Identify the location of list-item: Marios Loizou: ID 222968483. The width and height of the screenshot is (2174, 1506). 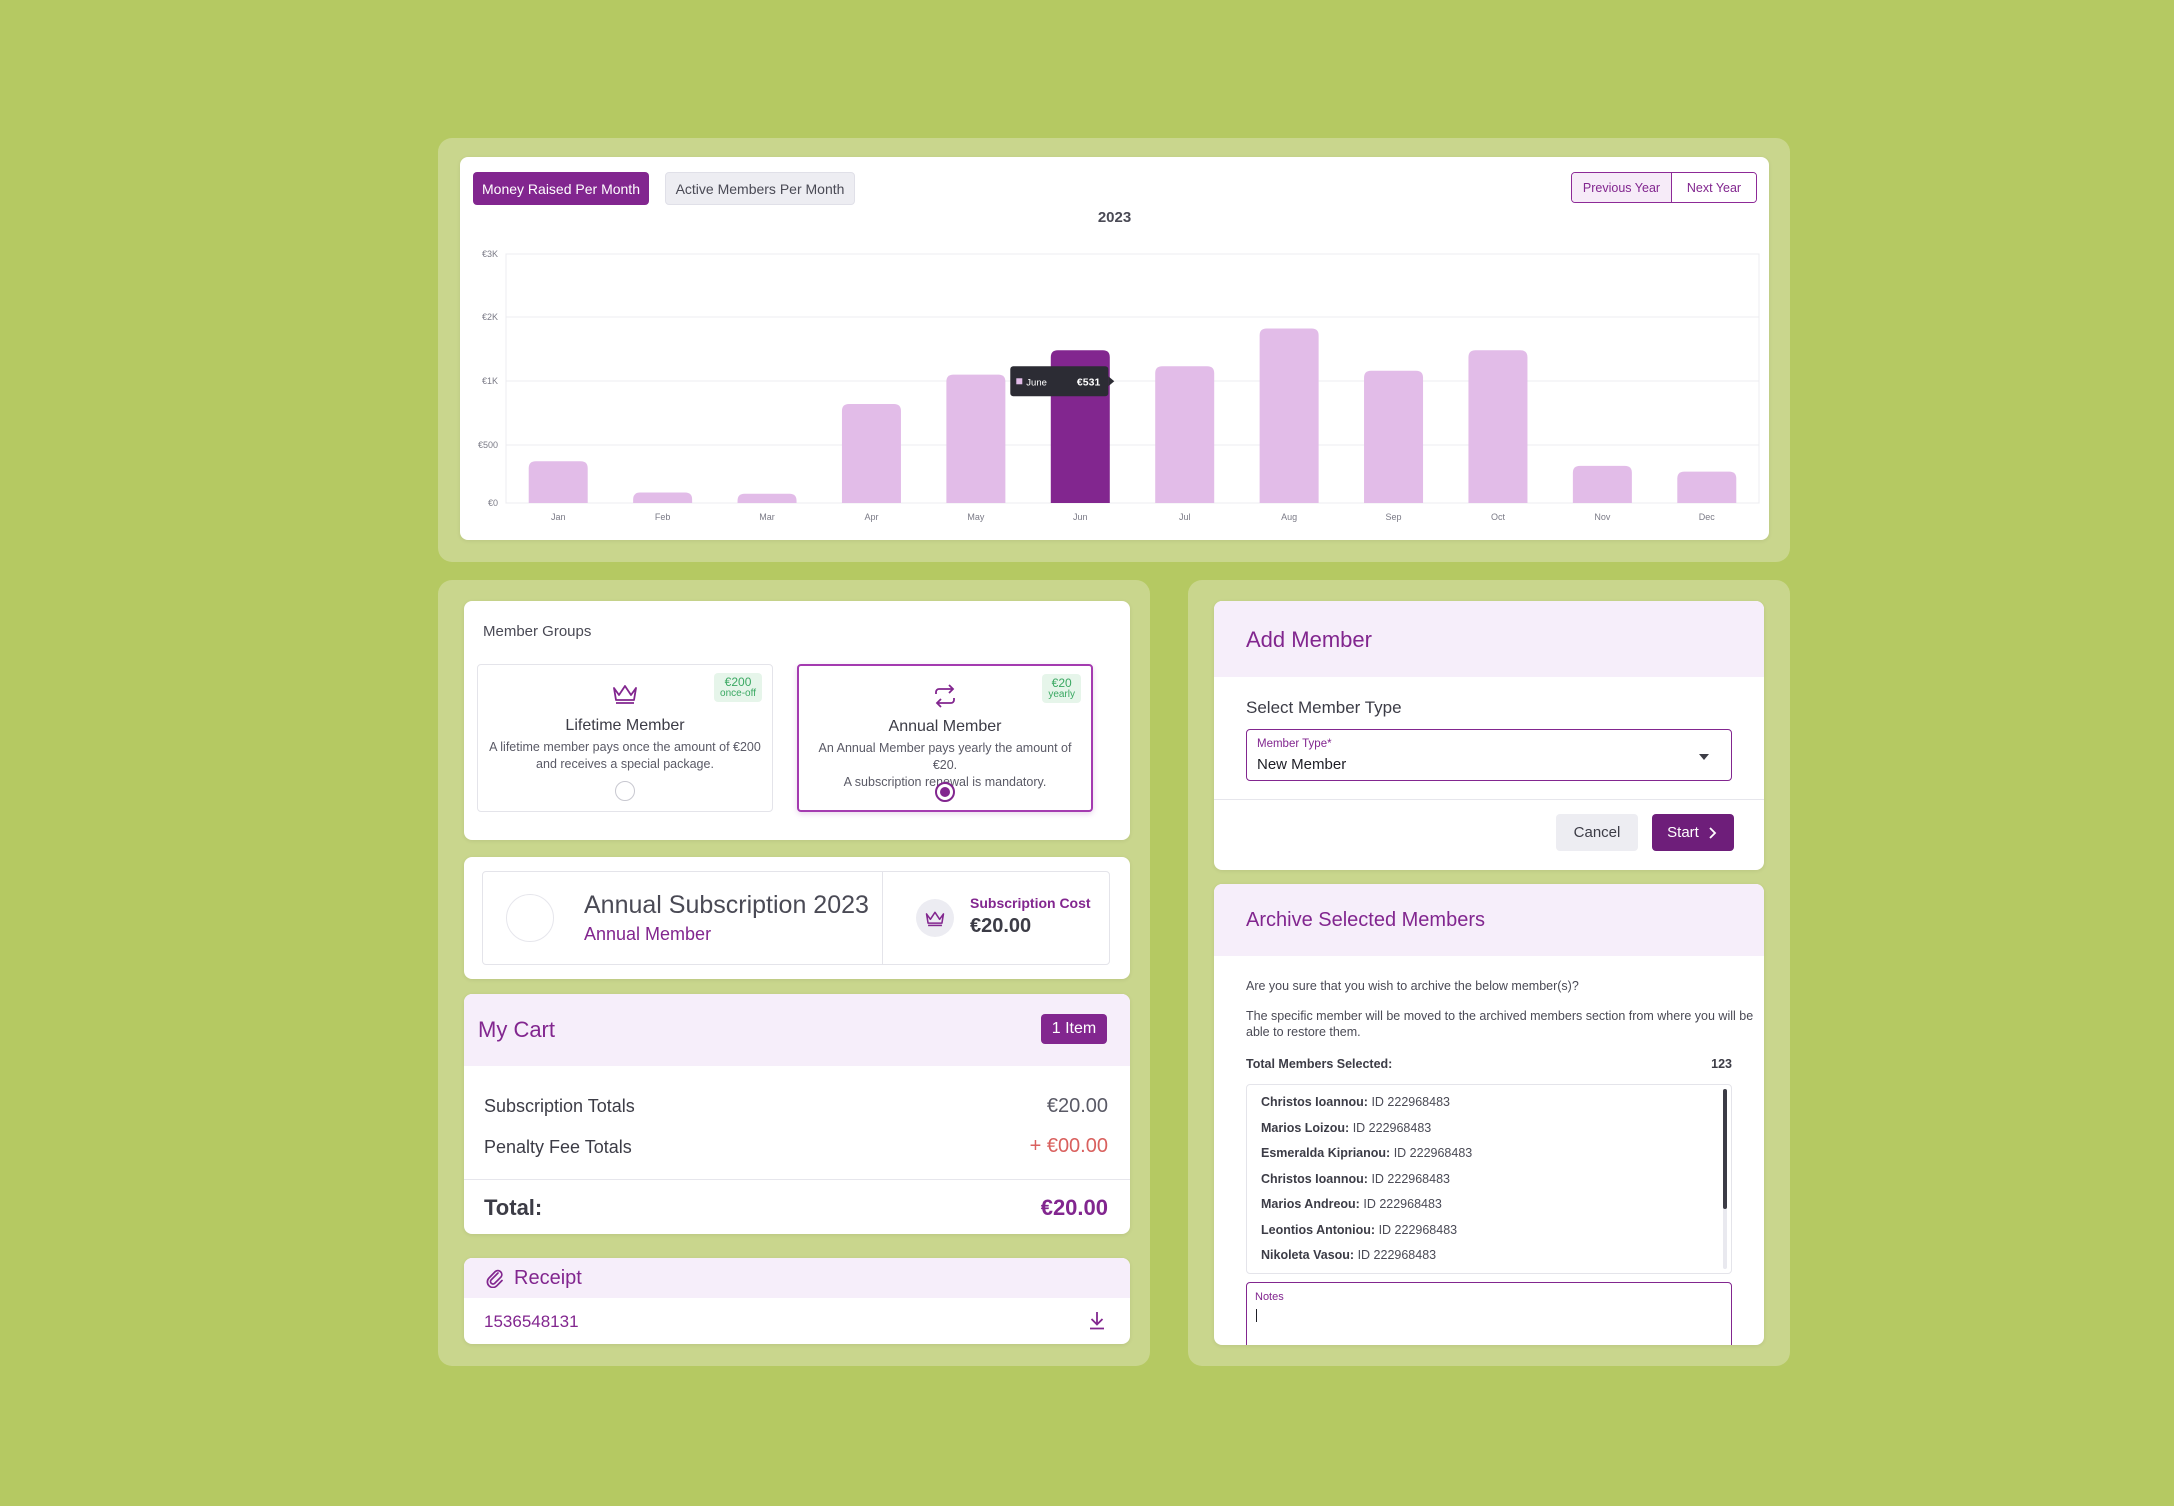
(1346, 1128).